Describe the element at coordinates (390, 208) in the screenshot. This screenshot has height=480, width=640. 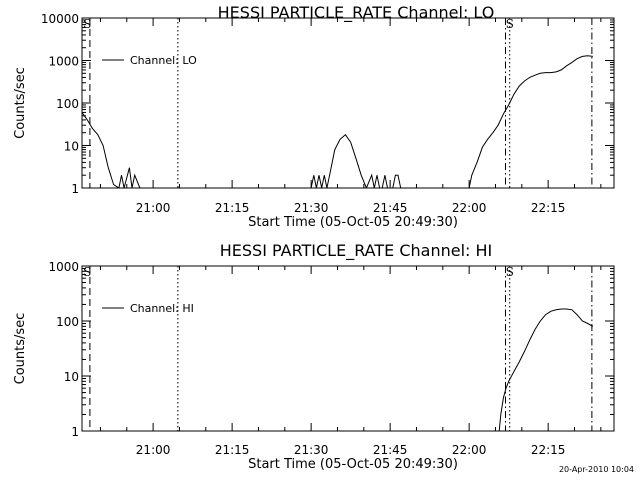
I see `panel-1-x-tick-label: 21:45` at that location.